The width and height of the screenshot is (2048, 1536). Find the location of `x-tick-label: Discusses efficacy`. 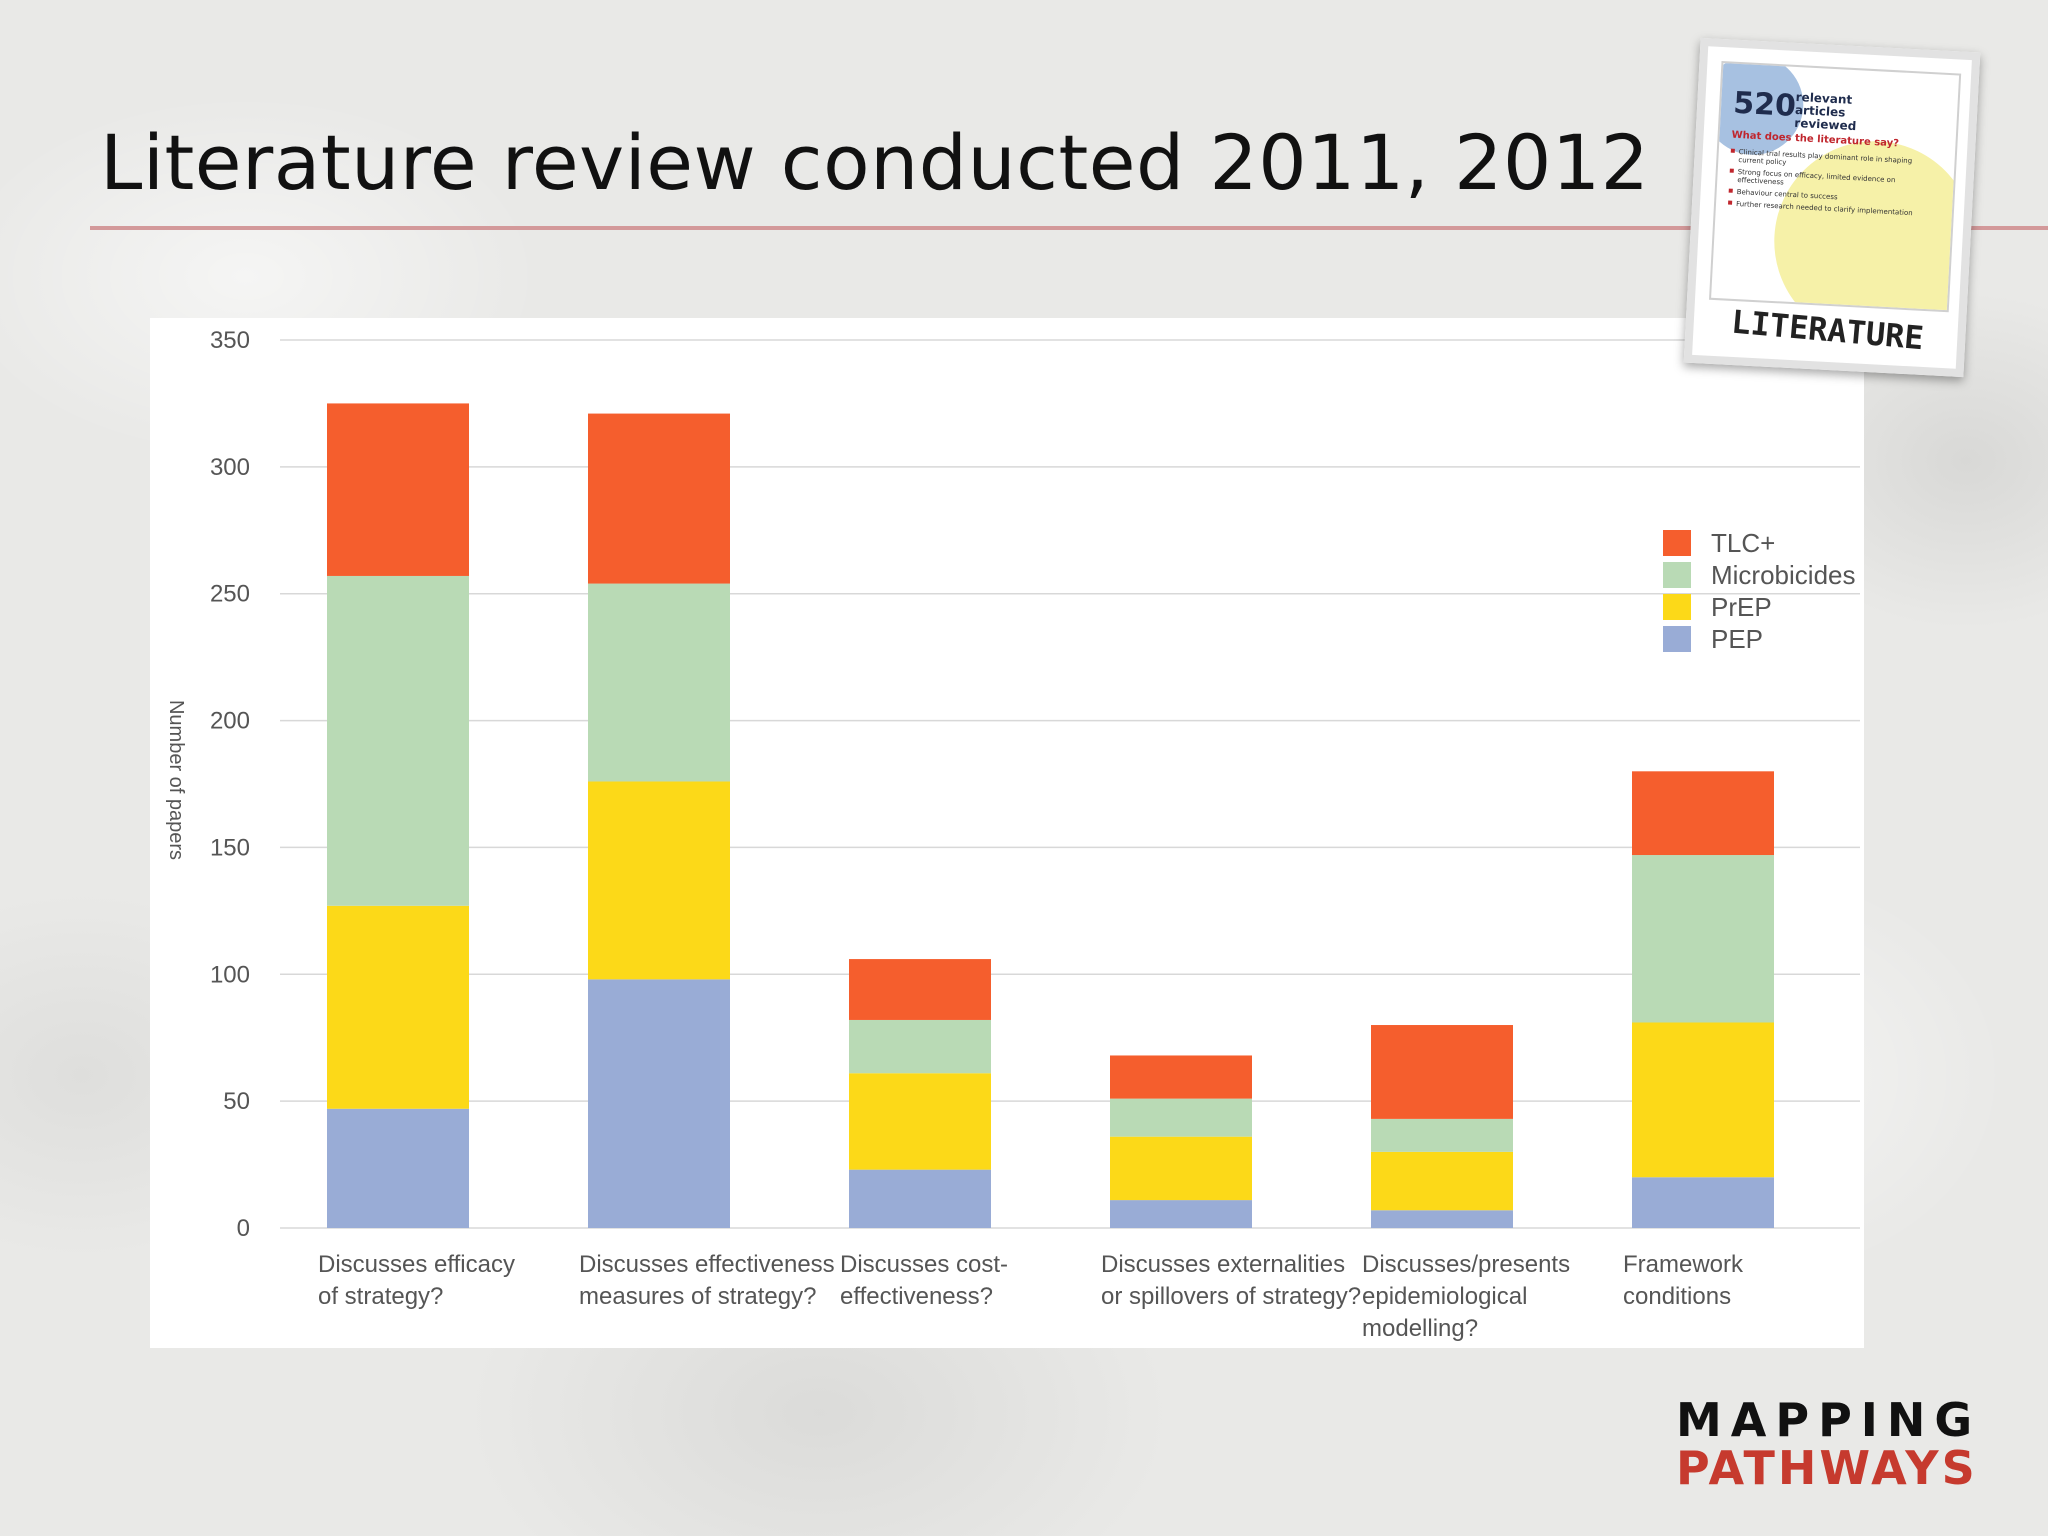

x-tick-label: Discusses efficacy is located at coordinates (416, 1264).